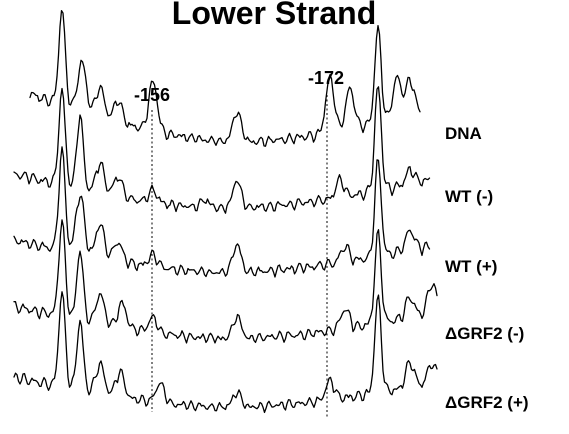  Describe the element at coordinates (326, 78) in the screenshot. I see `marker-label-172: -172` at that location.